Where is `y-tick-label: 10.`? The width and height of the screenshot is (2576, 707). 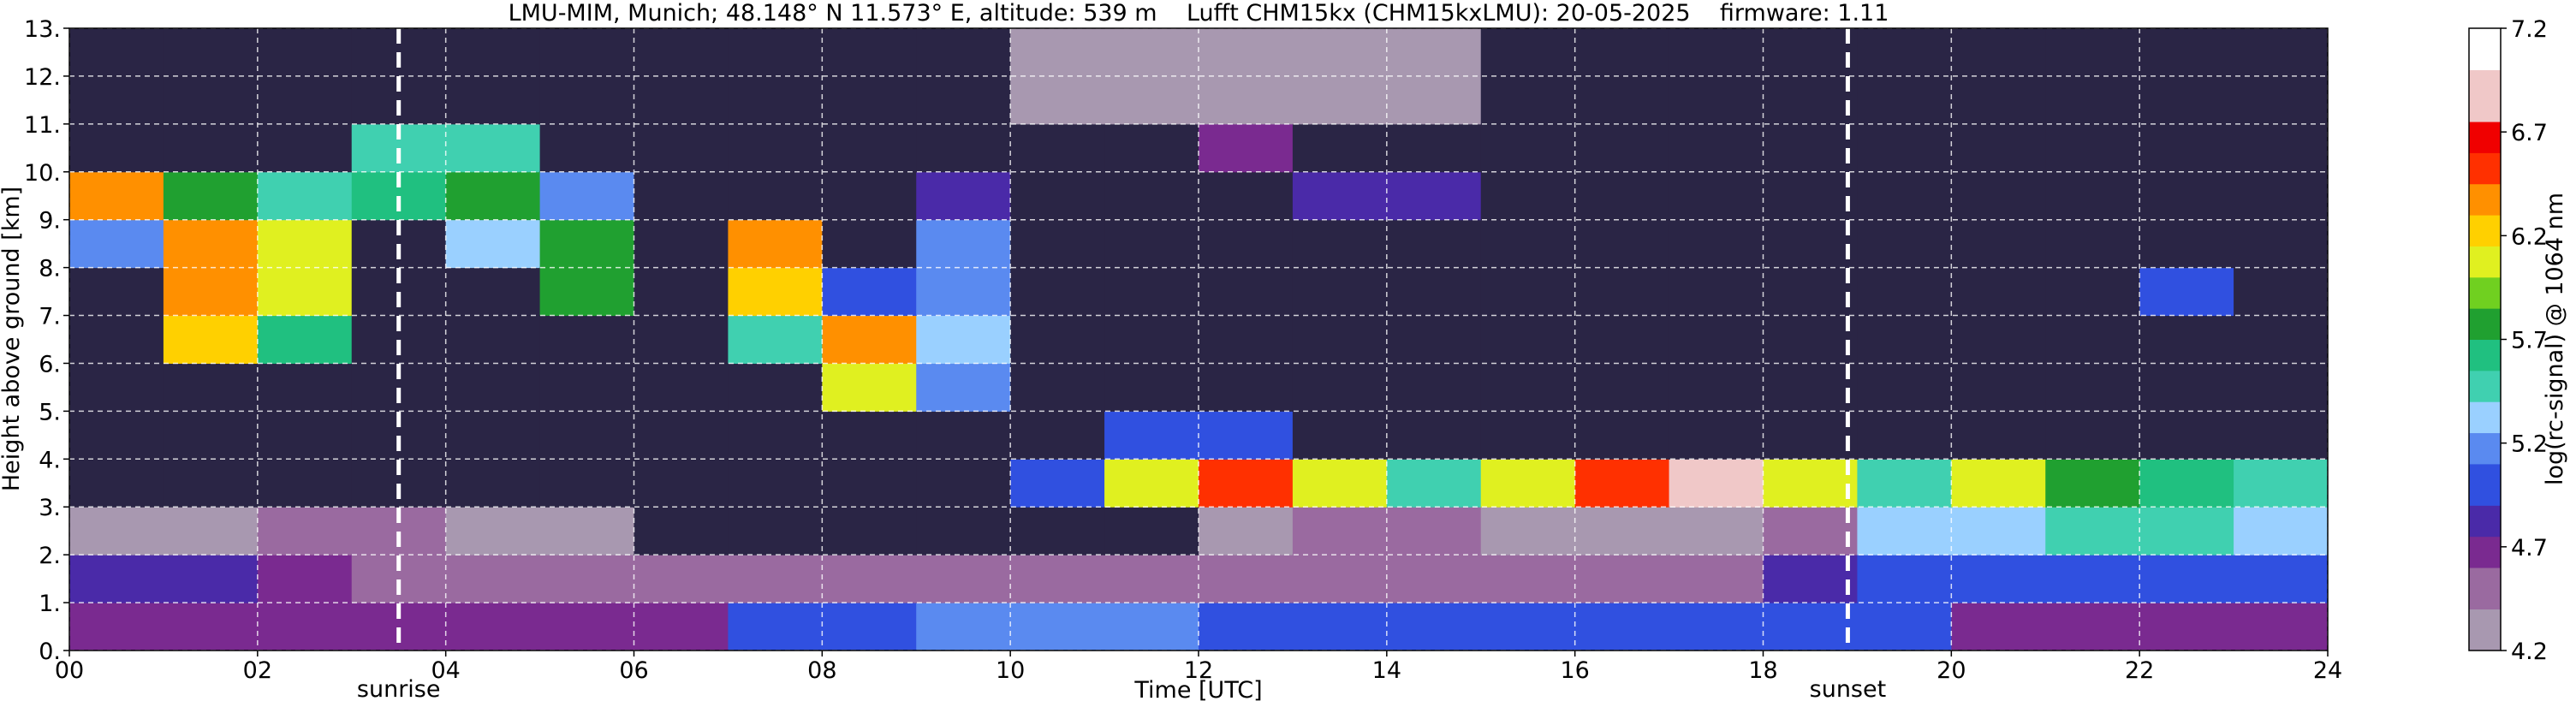 y-tick-label: 10. is located at coordinates (42, 173).